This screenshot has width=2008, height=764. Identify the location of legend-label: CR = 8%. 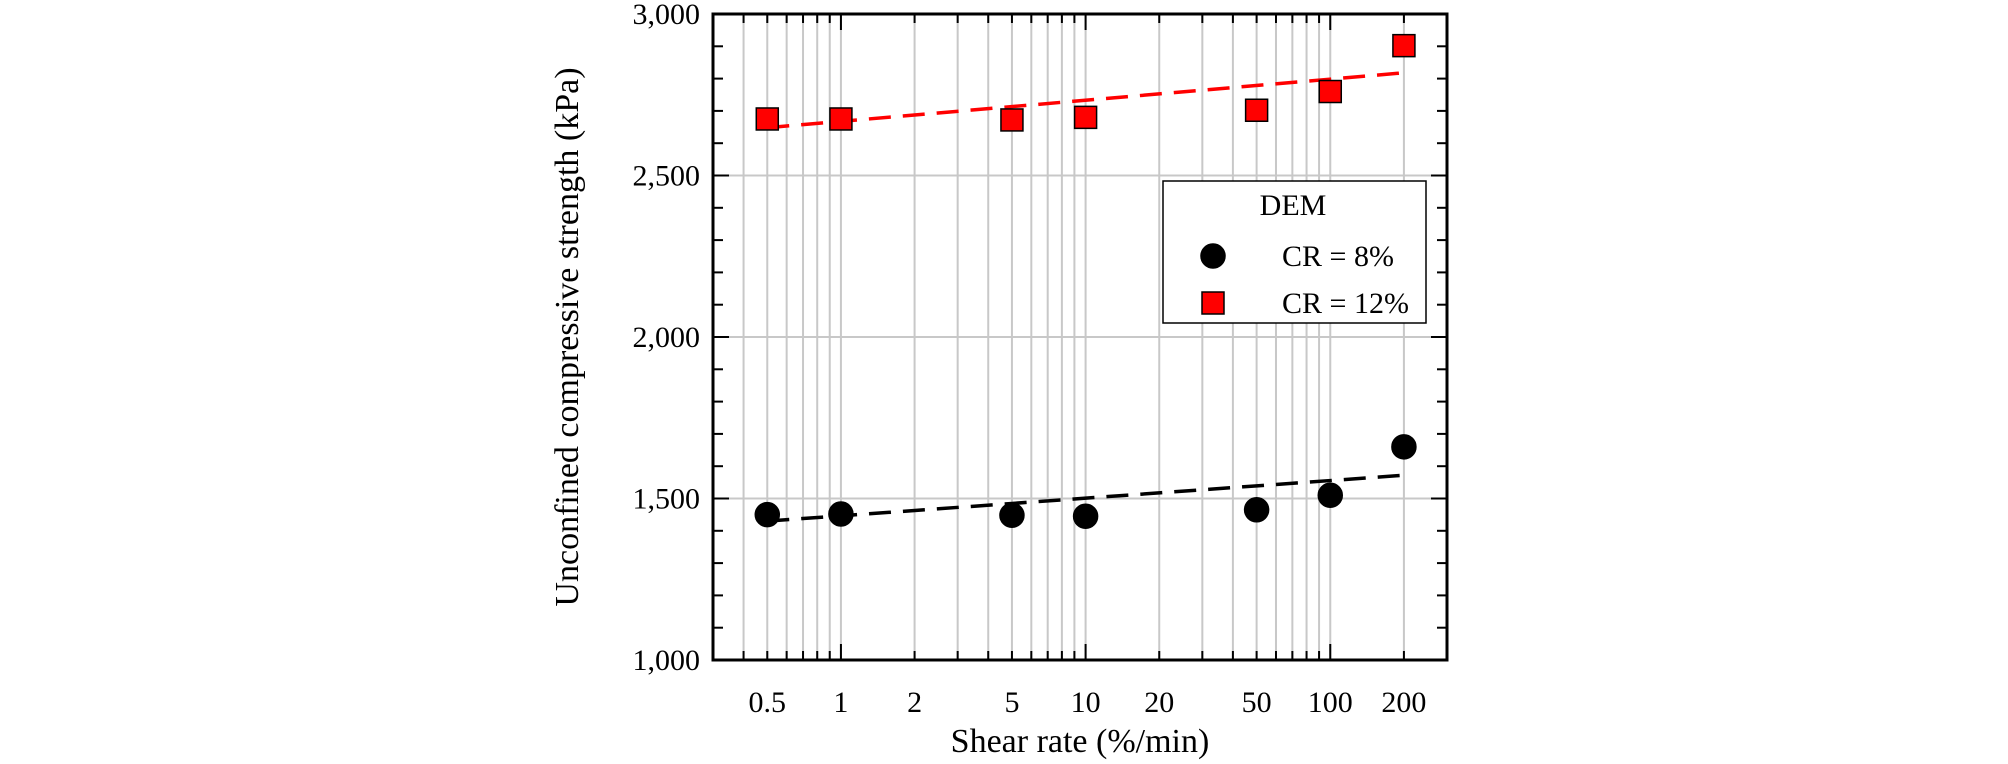
(1338, 256).